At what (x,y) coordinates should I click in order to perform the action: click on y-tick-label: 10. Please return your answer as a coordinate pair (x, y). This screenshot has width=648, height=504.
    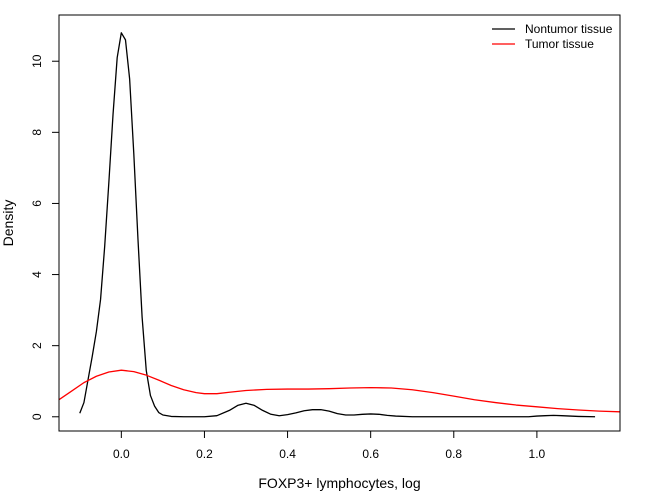
    Looking at the image, I should click on (37, 61).